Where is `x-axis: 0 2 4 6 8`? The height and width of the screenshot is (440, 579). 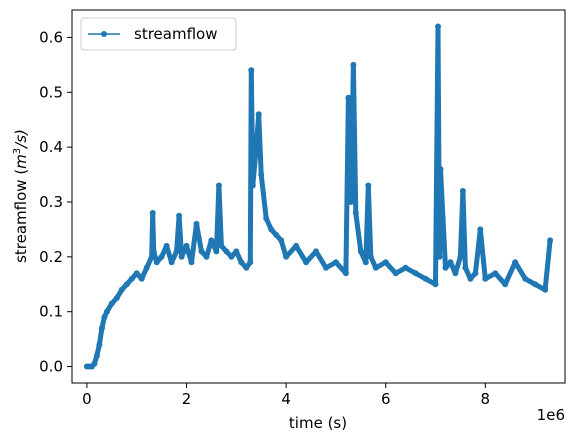
x-axis: 0 2 4 6 8 is located at coordinates (286, 395).